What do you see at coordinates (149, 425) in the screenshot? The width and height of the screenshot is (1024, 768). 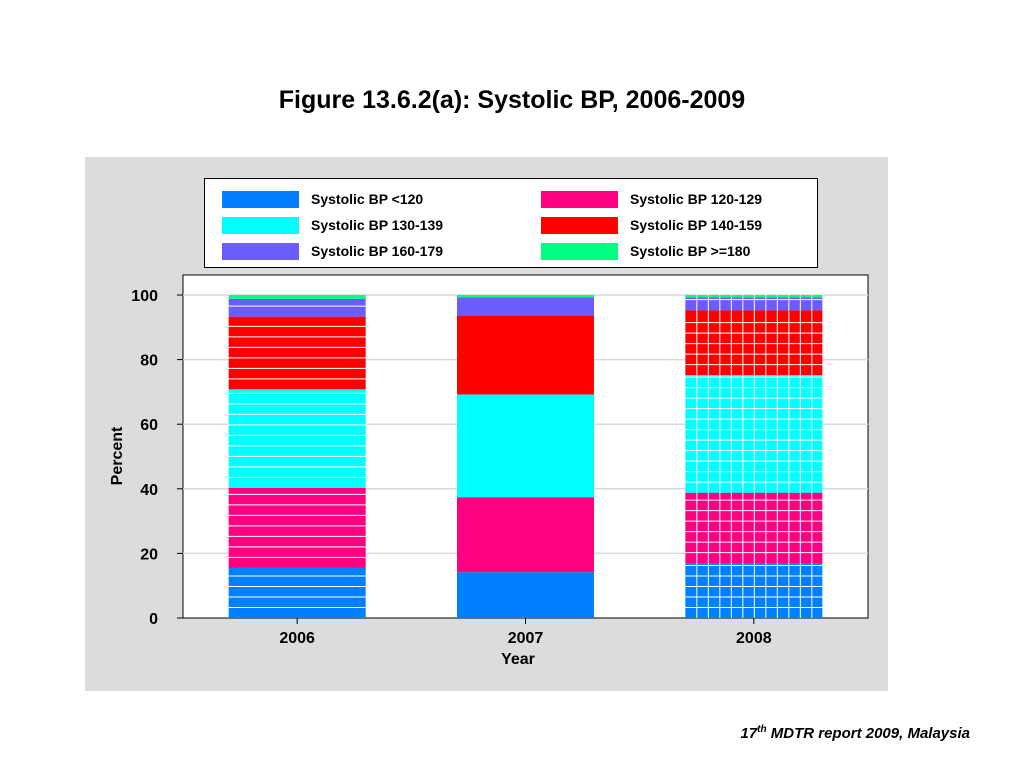 I see `y-tick-label: 60` at bounding box center [149, 425].